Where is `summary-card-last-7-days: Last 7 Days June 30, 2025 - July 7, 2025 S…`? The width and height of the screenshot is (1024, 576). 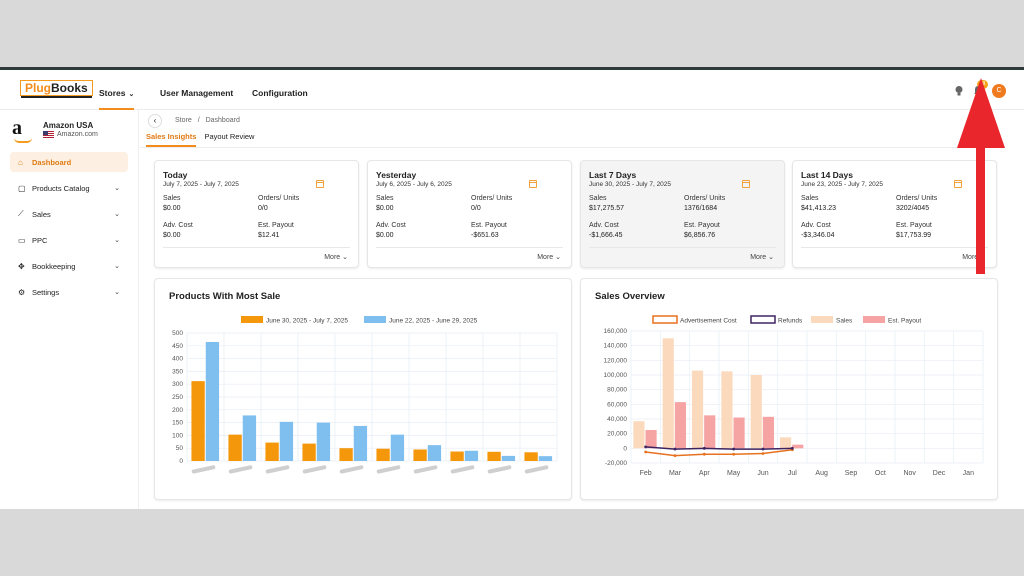 summary-card-last-7-days: Last 7 Days June 30, 2025 - July 7, 2025 S… is located at coordinates (682, 214).